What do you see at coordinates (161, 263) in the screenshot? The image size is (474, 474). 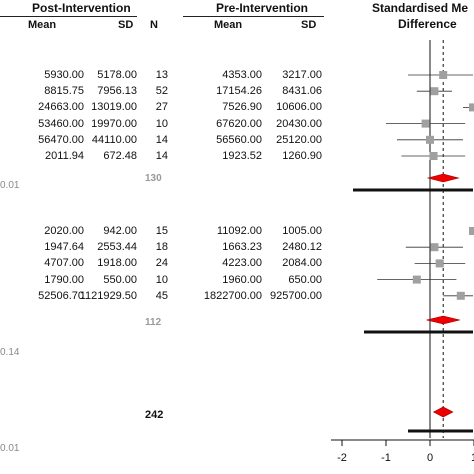 I see `group2-n-cell: 24` at bounding box center [161, 263].